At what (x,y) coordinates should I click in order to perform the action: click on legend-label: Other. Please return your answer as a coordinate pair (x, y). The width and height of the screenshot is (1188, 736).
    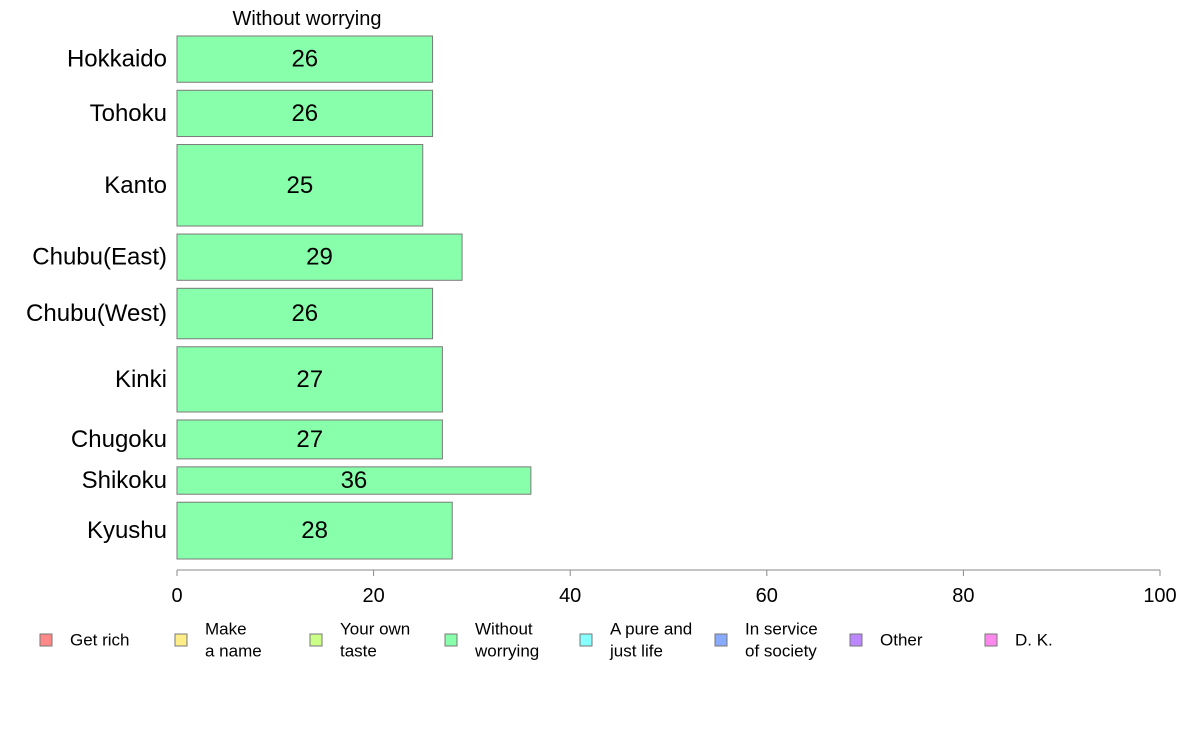
    Looking at the image, I should click on (901, 640).